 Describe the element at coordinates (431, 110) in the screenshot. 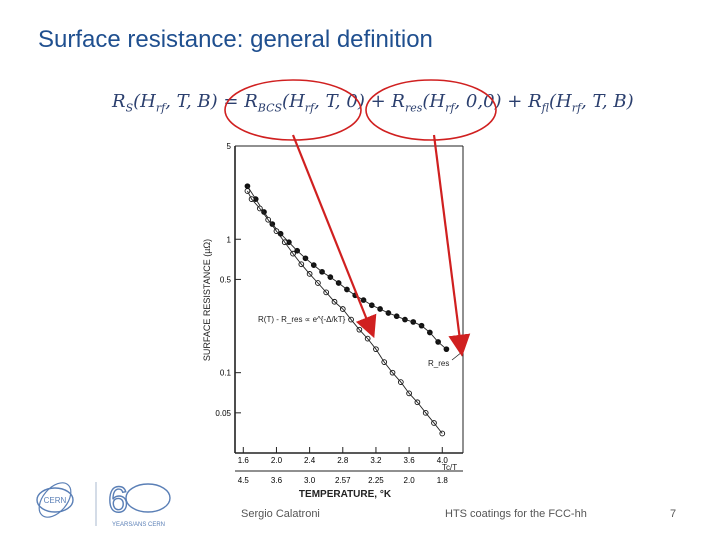

I see `res-highlight-circle` at that location.